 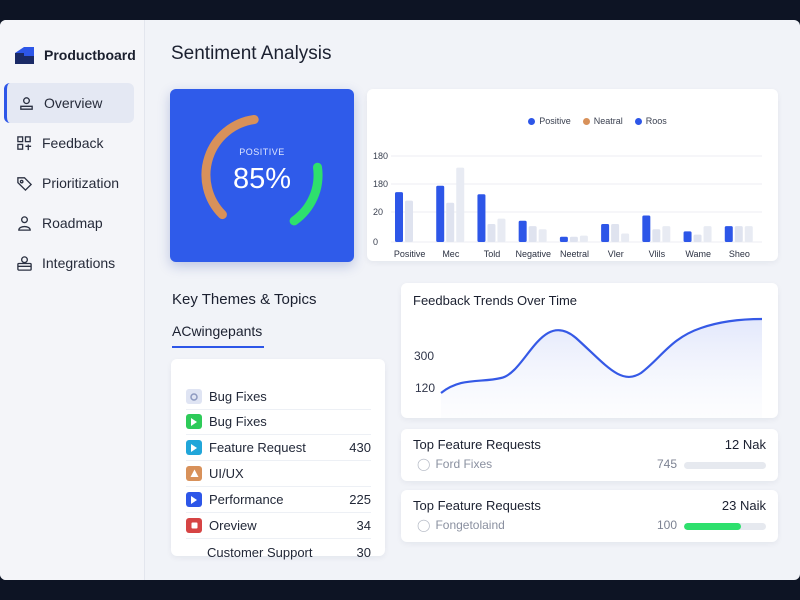 I want to click on warning-icon, so click(x=194, y=473).